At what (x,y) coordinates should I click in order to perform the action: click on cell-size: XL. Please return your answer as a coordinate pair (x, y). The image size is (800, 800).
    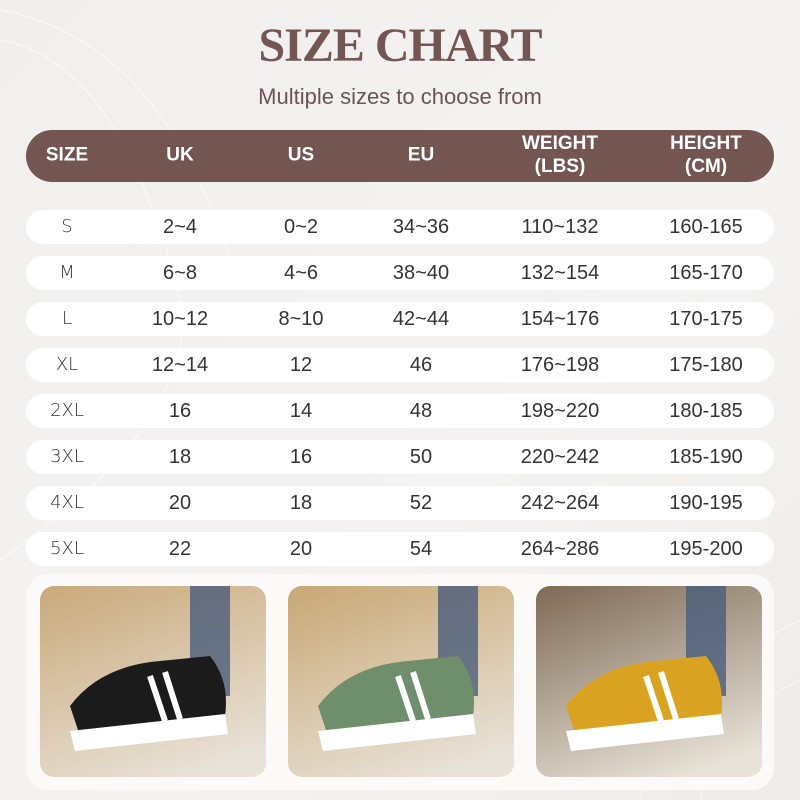
    Looking at the image, I should click on (67, 365).